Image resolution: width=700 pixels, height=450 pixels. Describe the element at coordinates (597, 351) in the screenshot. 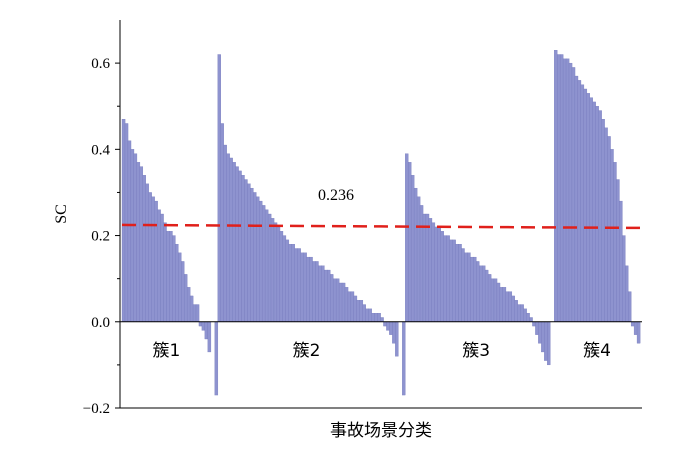

I see `cluster-label-4: 簇4` at that location.